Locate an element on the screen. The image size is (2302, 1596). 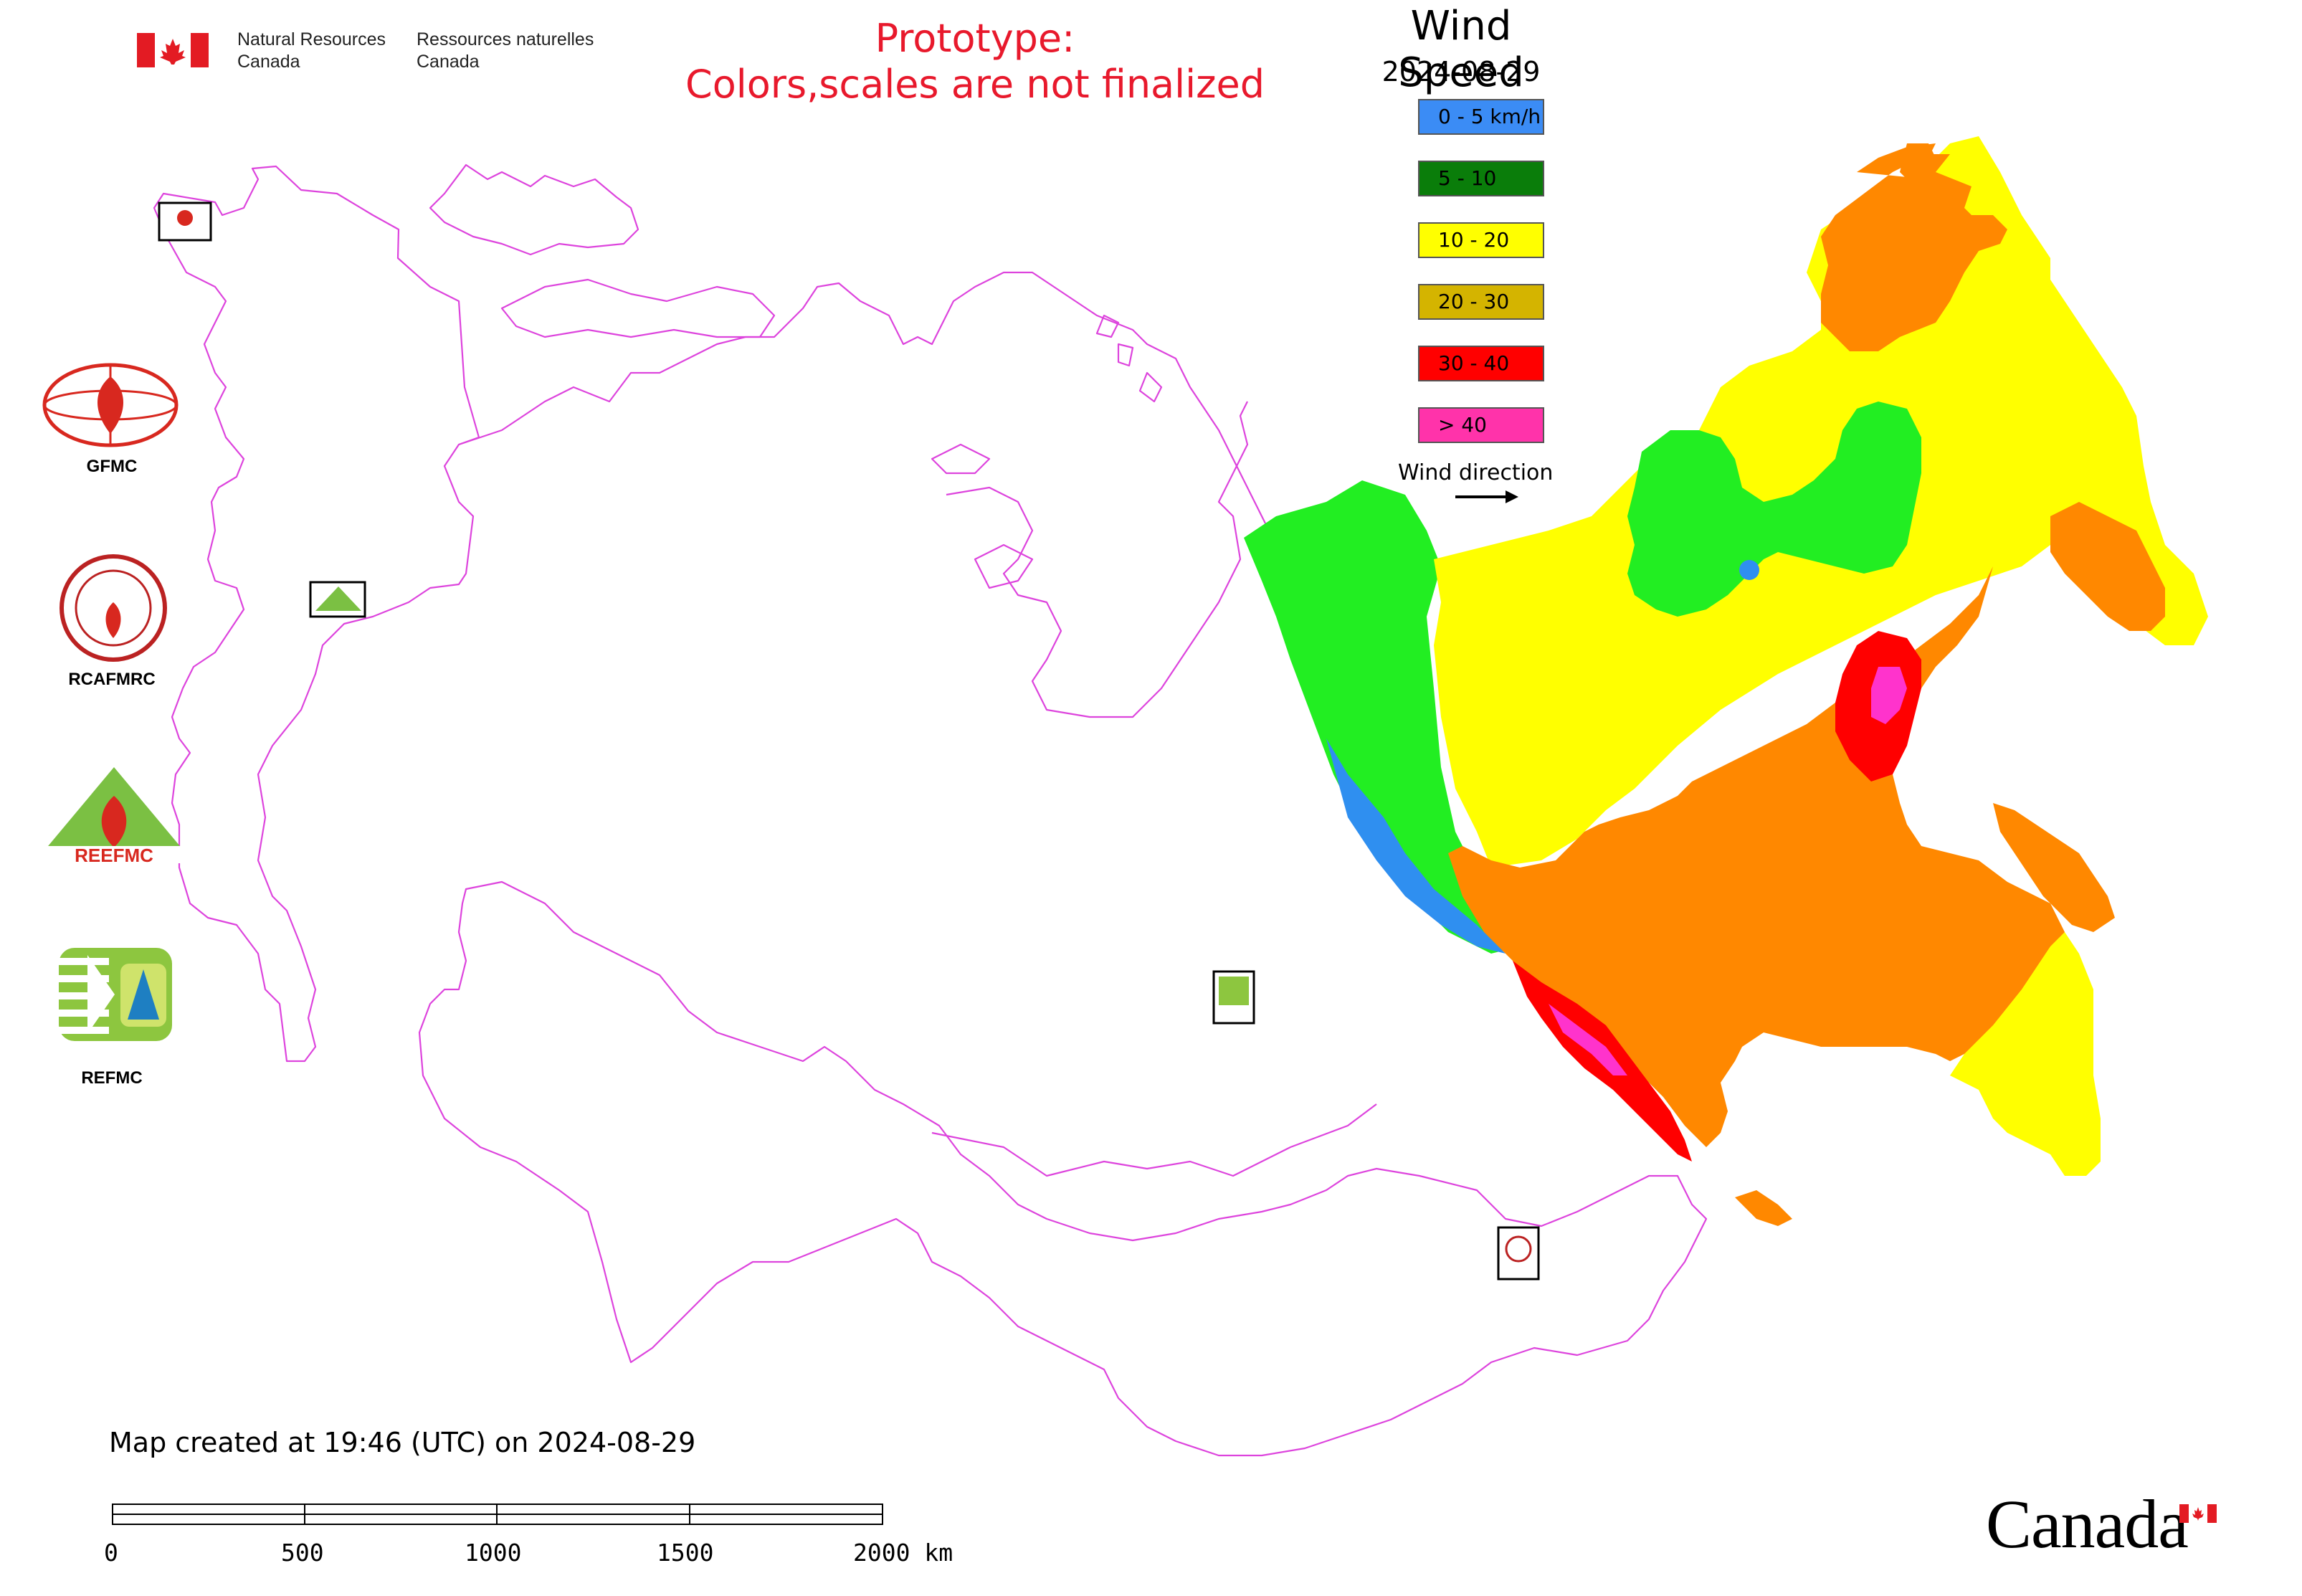
legend-item-gt40: > 40 is located at coordinates (1481, 425).